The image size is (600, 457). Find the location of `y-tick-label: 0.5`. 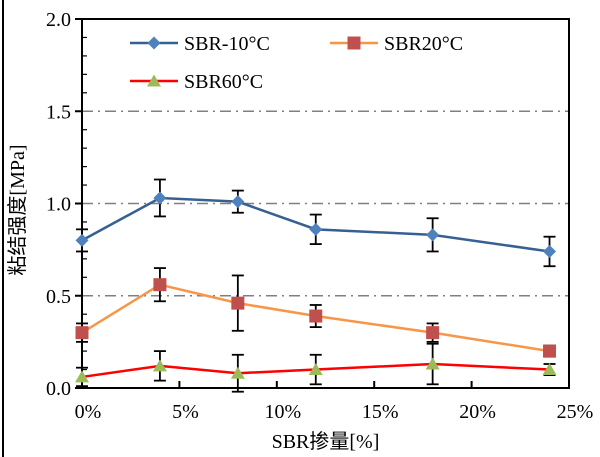

y-tick-label: 0.5 is located at coordinates (58, 297).